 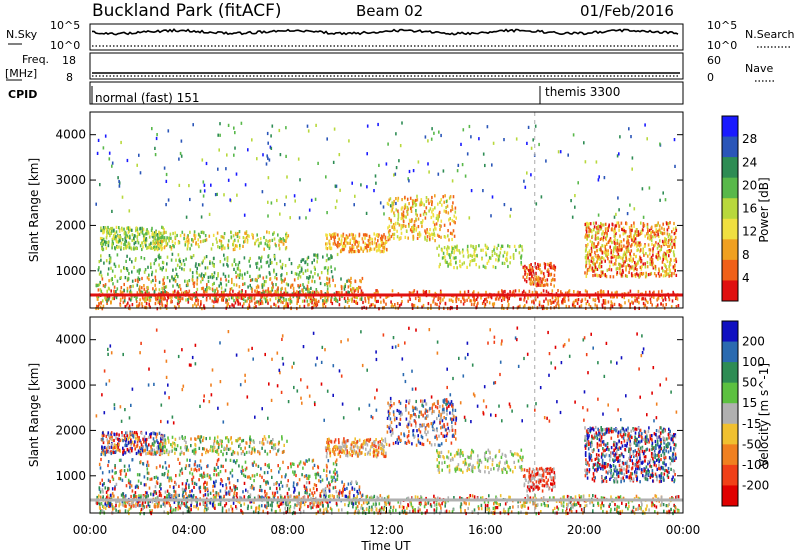 What do you see at coordinates (730, 188) in the screenshot?
I see `colorbar-swatch` at bounding box center [730, 188].